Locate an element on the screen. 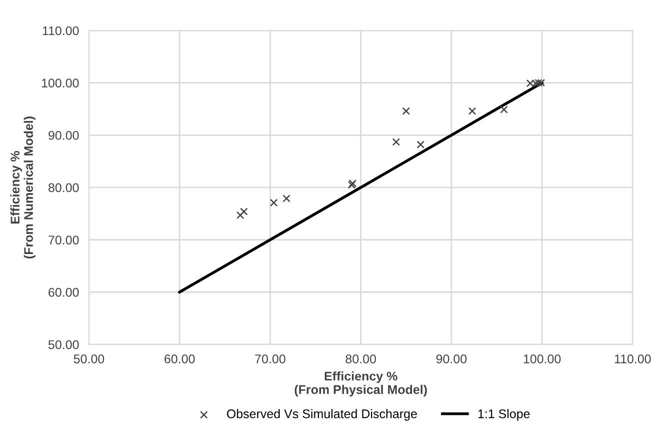 The image size is (659, 436). x-tick-label: 100.00 is located at coordinates (542, 359).